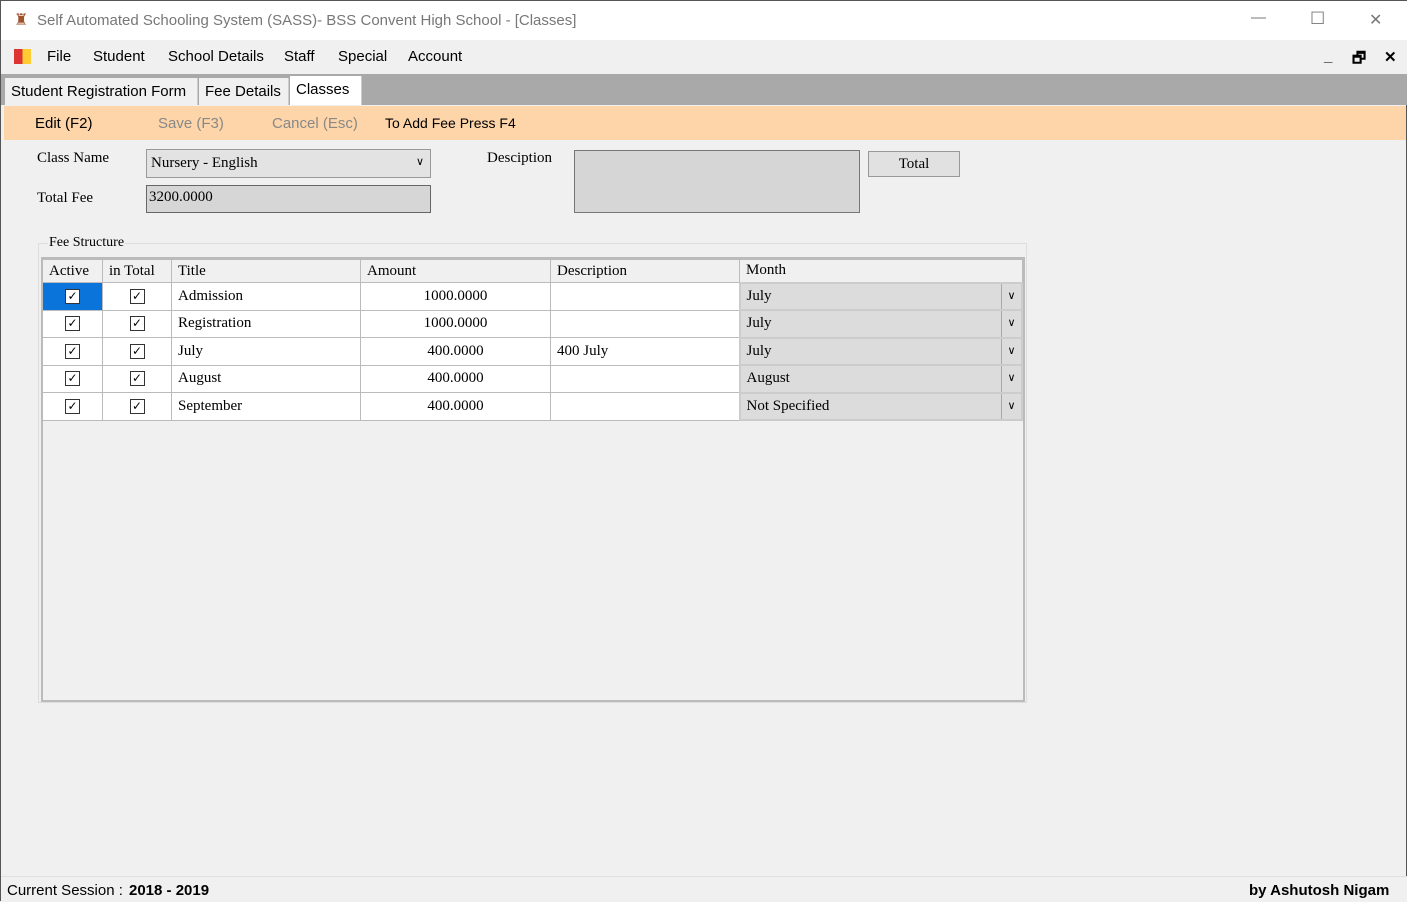 The image size is (1407, 902). Describe the element at coordinates (645, 271) in the screenshot. I see `col-description: Description` at that location.